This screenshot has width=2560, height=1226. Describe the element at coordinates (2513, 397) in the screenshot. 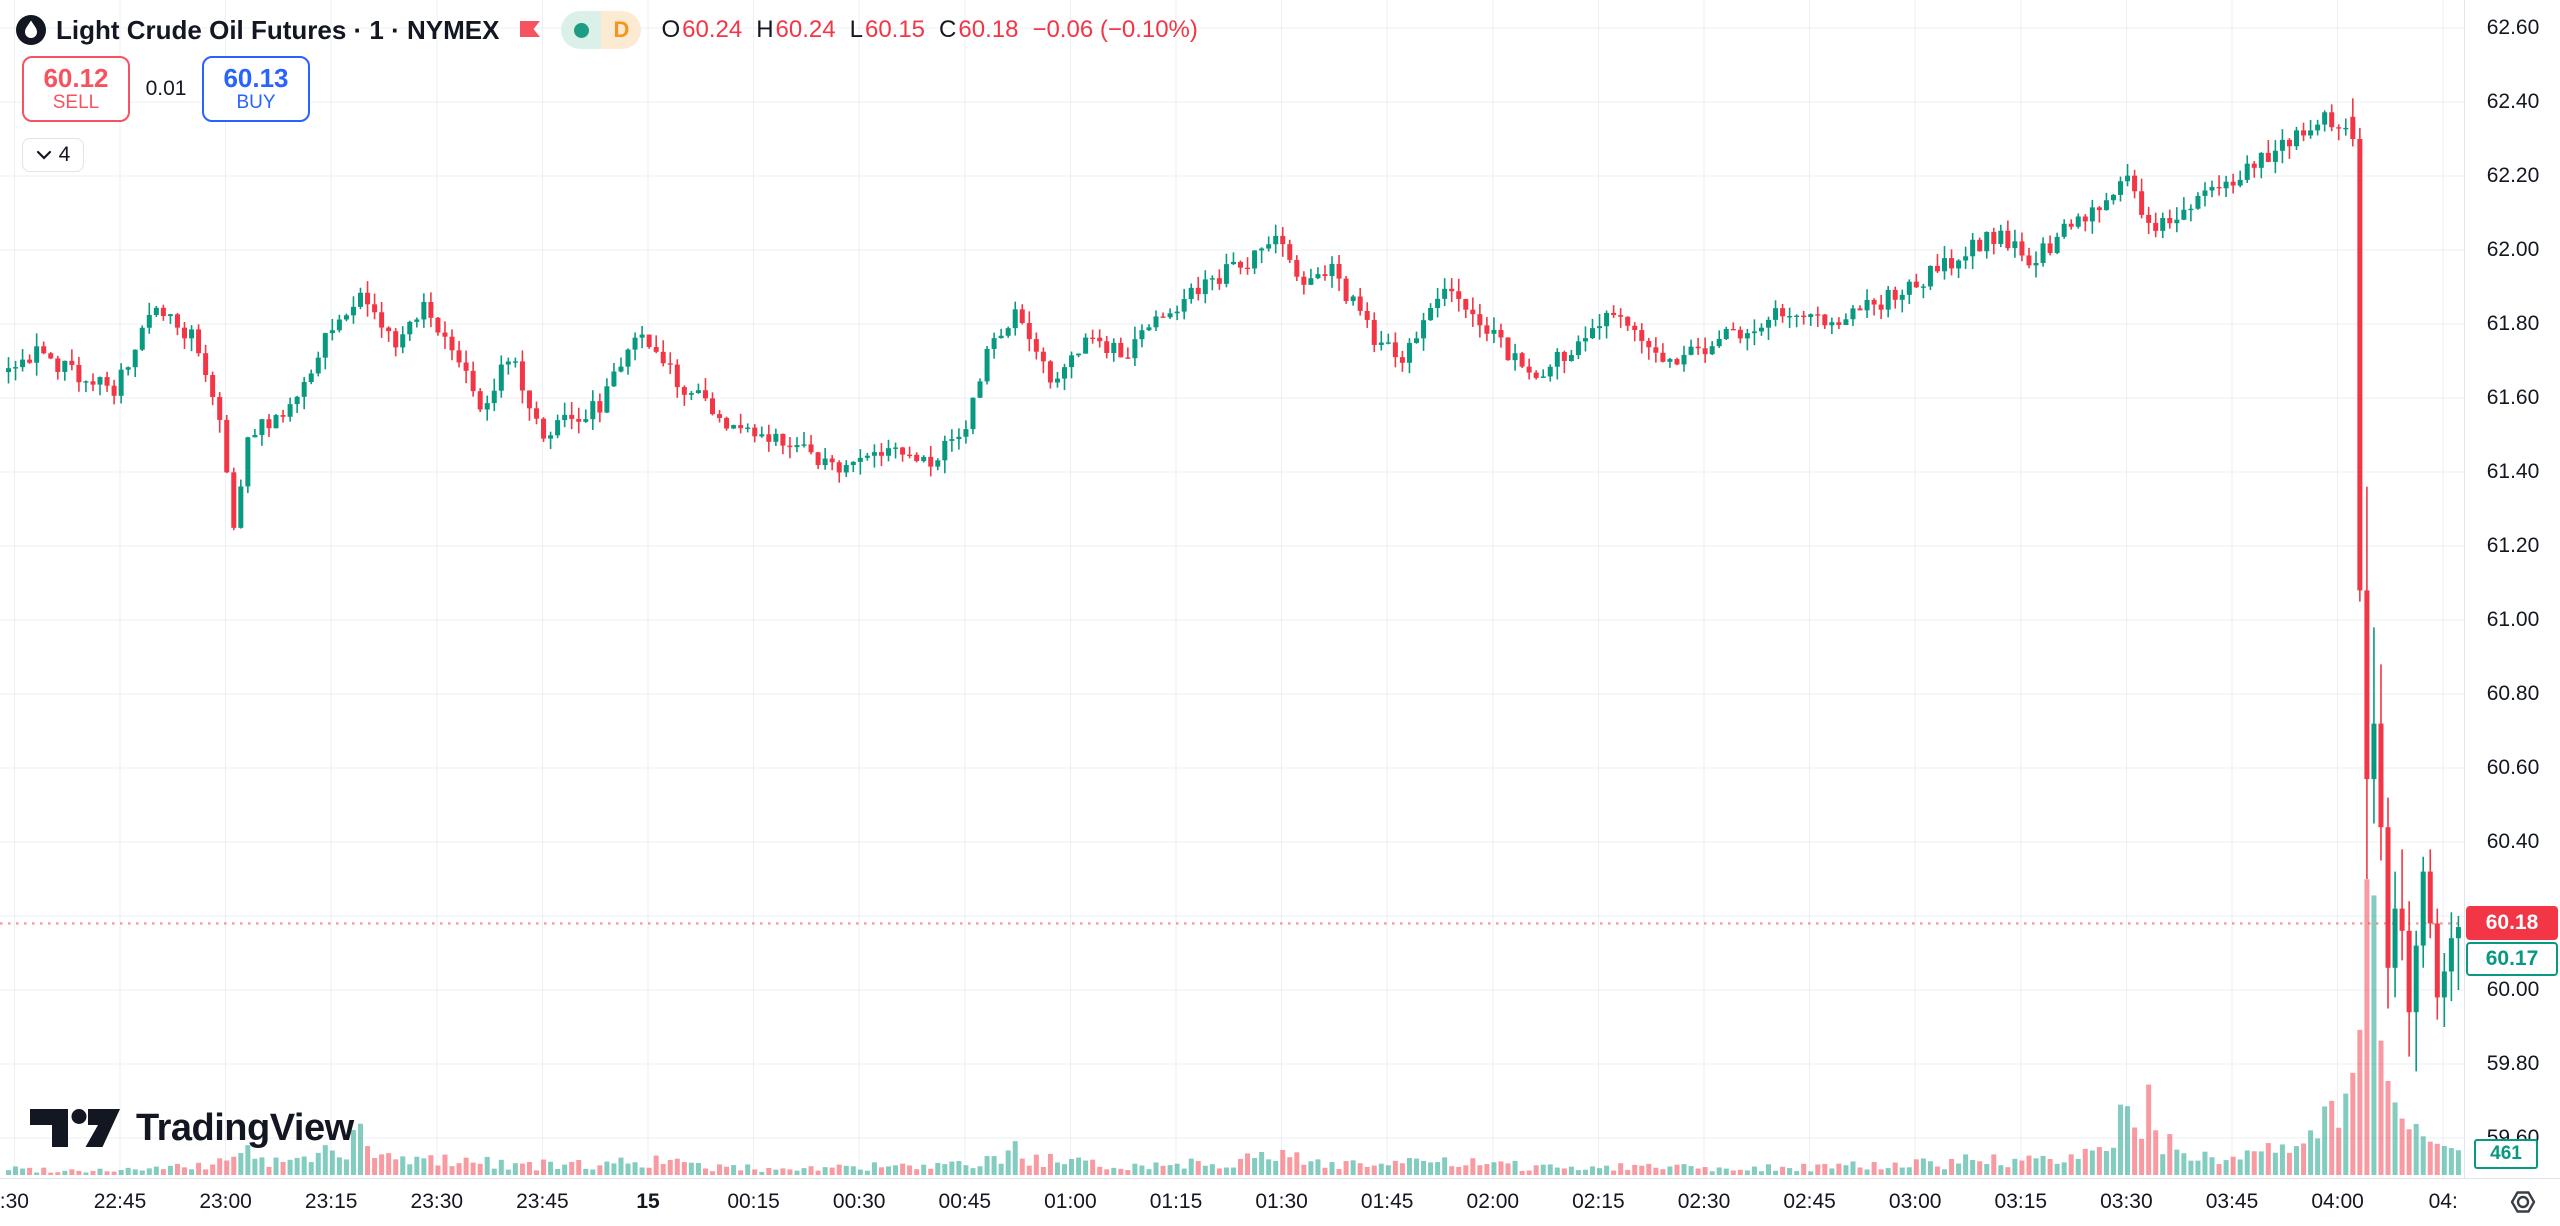

I see `price-tick-label: 61.60` at that location.